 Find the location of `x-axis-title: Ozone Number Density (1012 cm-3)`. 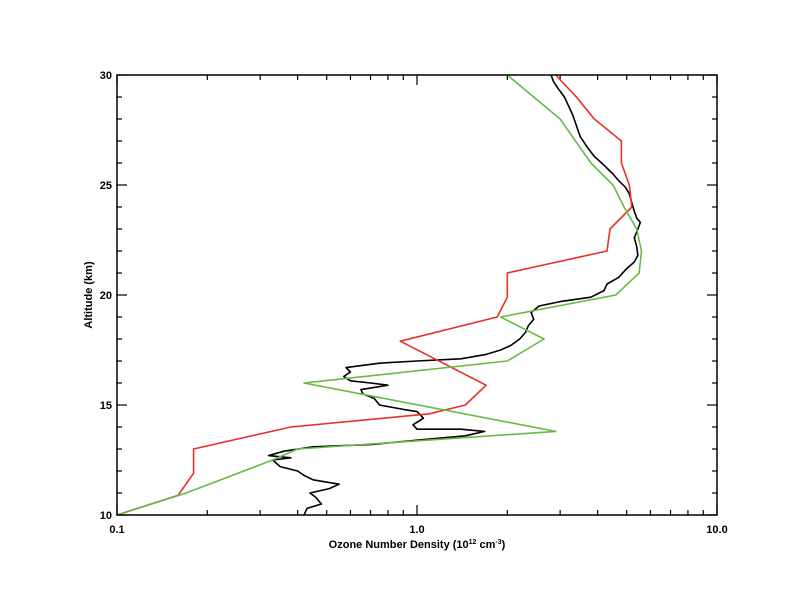

x-axis-title: Ozone Number Density (1012 cm-3) is located at coordinates (417, 545).